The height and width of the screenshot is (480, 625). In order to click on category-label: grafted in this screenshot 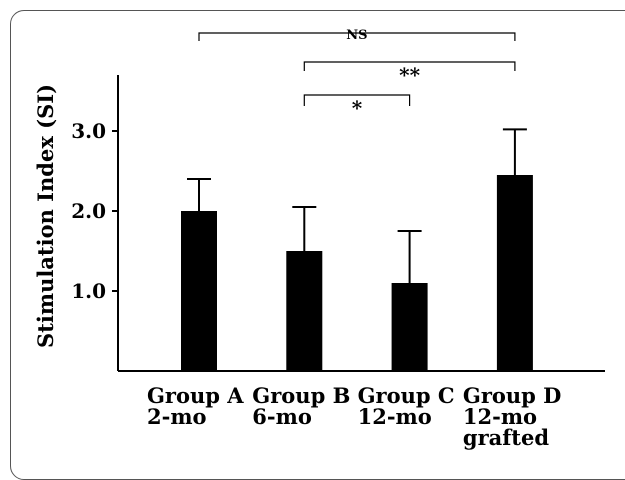, I will do `click(506, 437)`.